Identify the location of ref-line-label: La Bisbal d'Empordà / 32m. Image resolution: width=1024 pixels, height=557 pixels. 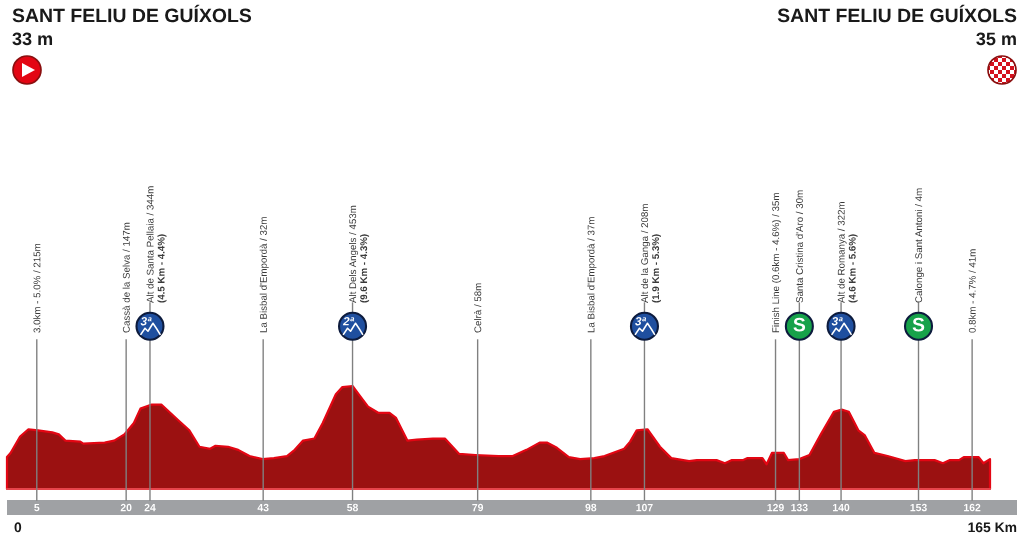
(264, 275).